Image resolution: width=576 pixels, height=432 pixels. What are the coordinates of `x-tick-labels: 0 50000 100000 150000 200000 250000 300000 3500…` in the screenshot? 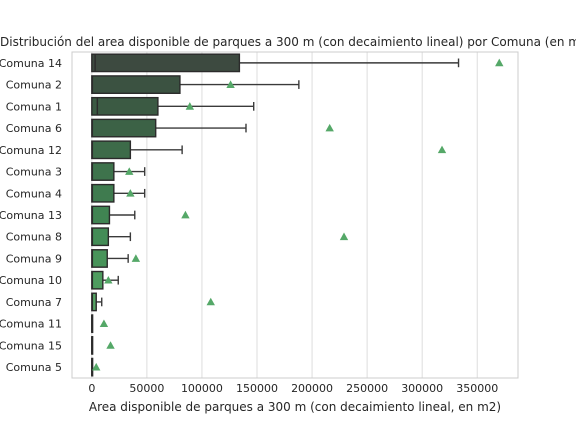 It's located at (293, 388).